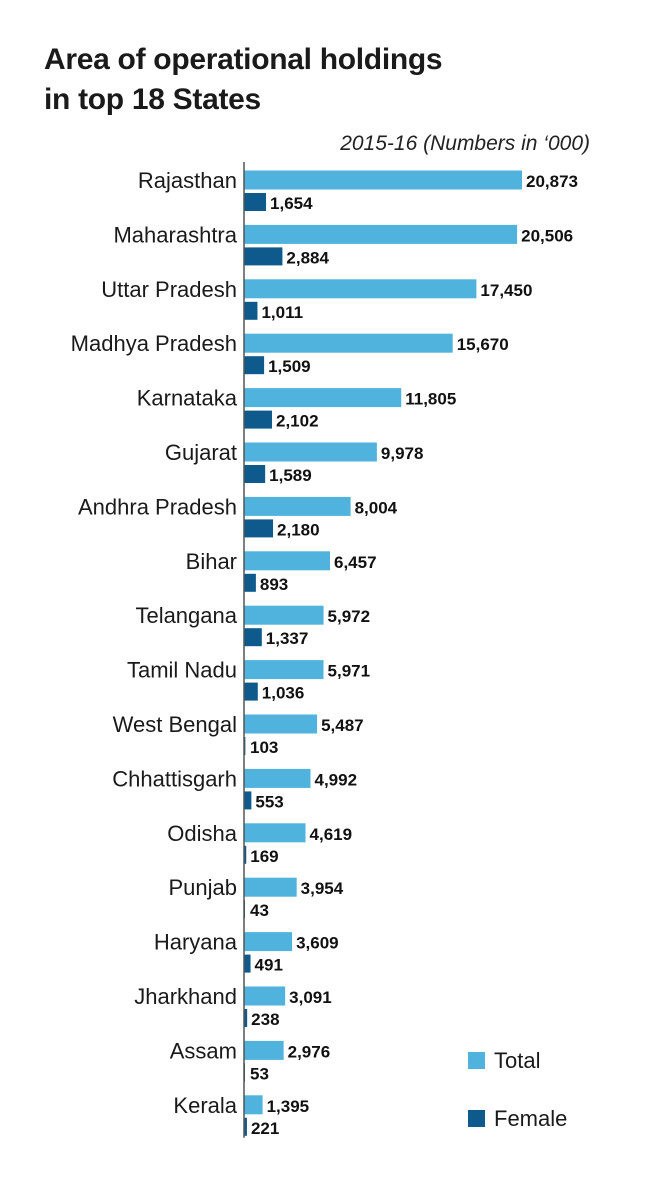 This screenshot has width=660, height=1177. Describe the element at coordinates (322, 888) in the screenshot. I see `value-label-total: 3,954` at that location.